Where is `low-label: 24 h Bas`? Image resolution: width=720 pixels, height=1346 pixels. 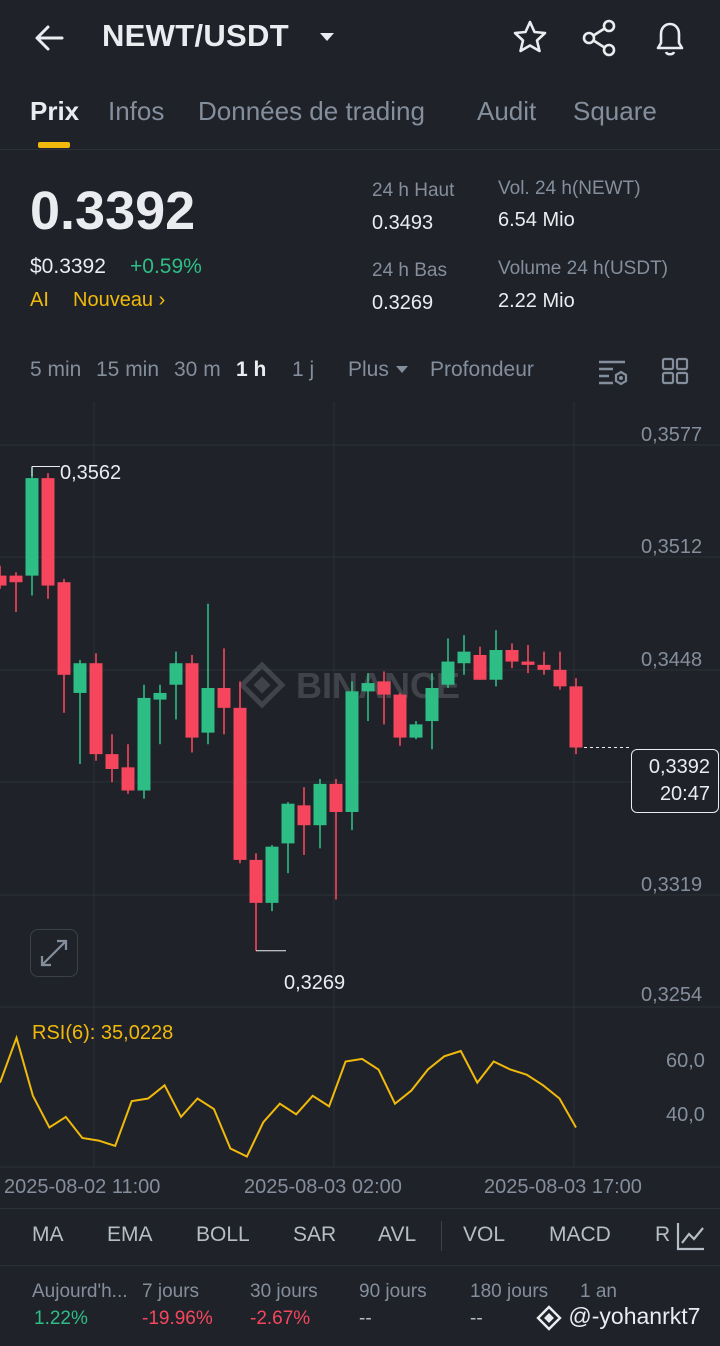
low-label: 24 h Bas is located at coordinates (409, 270).